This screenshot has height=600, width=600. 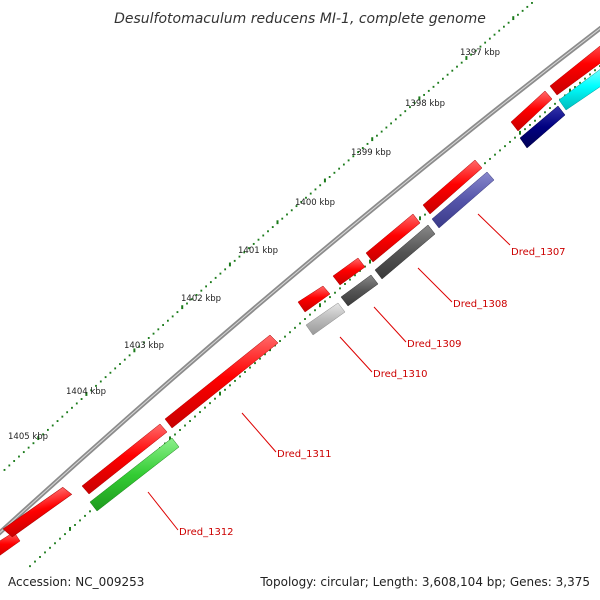 What do you see at coordinates (425, 104) in the screenshot?
I see `ruler-label-1398: 1398 kbp` at bounding box center [425, 104].